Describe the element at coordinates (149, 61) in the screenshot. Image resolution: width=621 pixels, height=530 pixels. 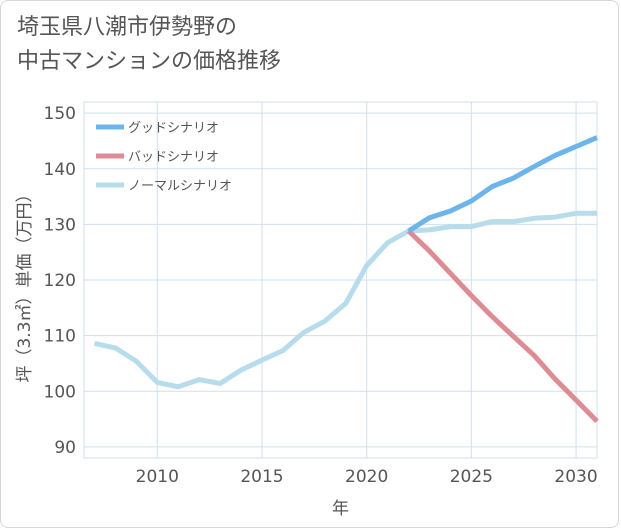
I see `chart-title-line-2: 中古マンションの価格推移` at that location.